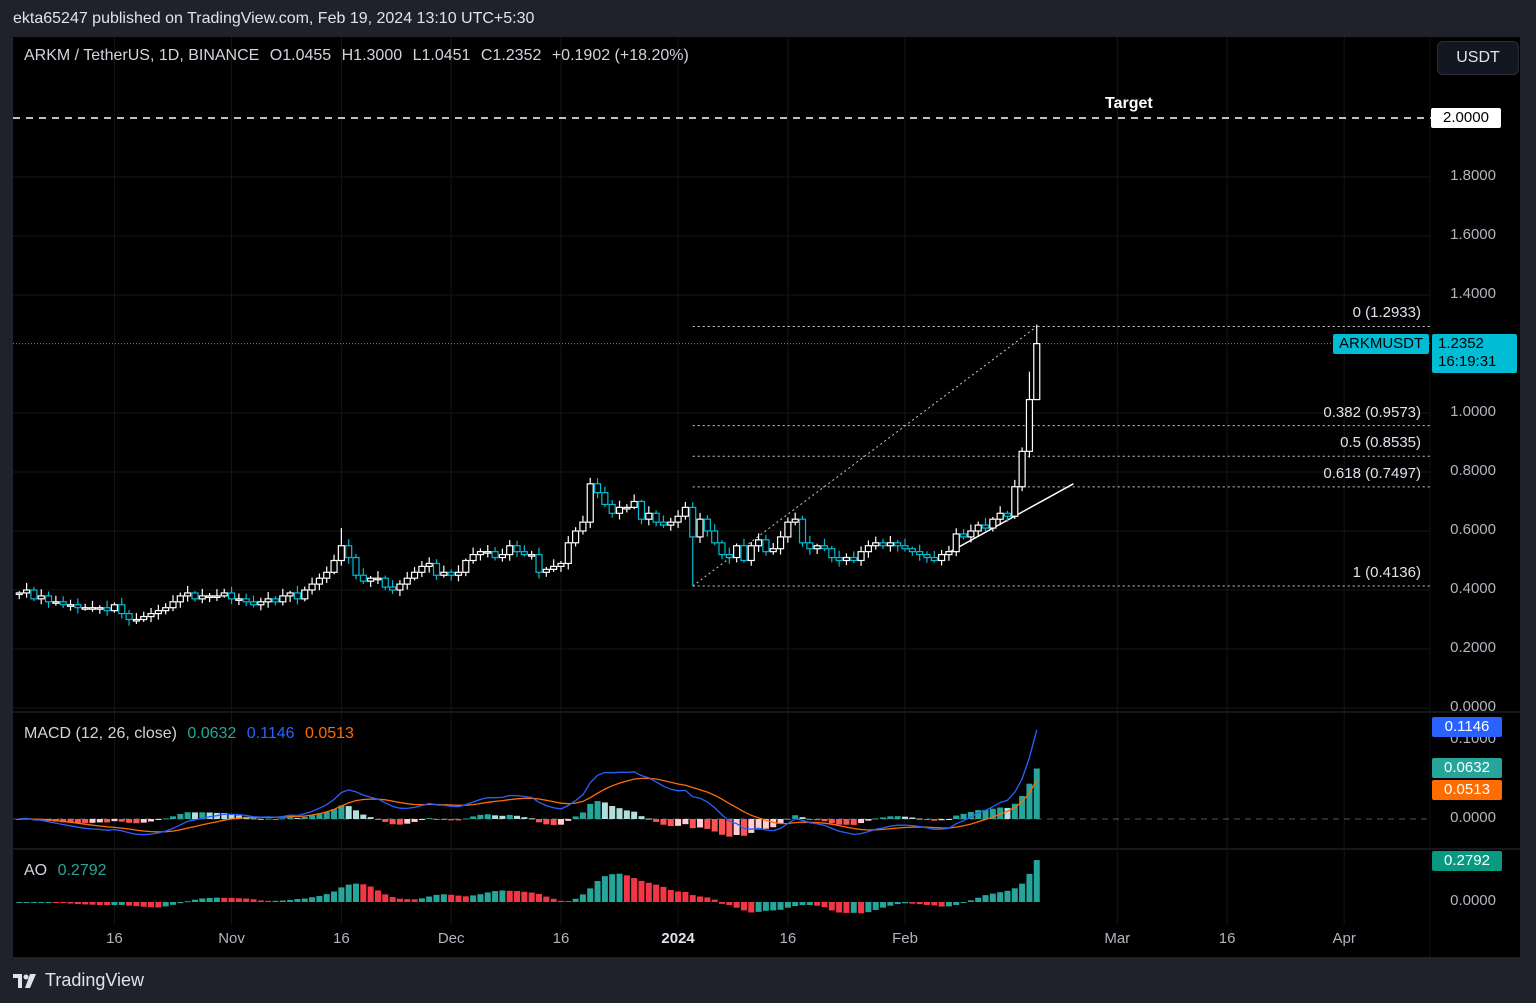 This screenshot has width=1536, height=1003. Describe the element at coordinates (1473, 900) in the screenshot. I see `ao-axis-label: 0.0000` at that location.